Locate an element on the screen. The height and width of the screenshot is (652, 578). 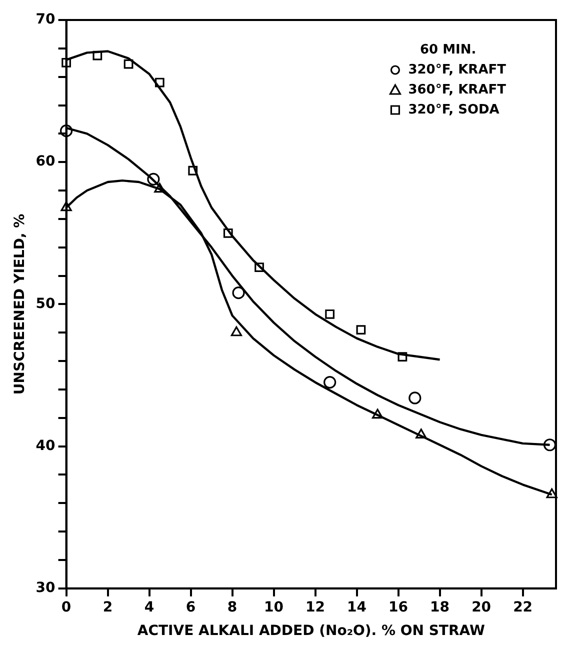
y-tick-label: 40 is located at coordinates (46, 446).